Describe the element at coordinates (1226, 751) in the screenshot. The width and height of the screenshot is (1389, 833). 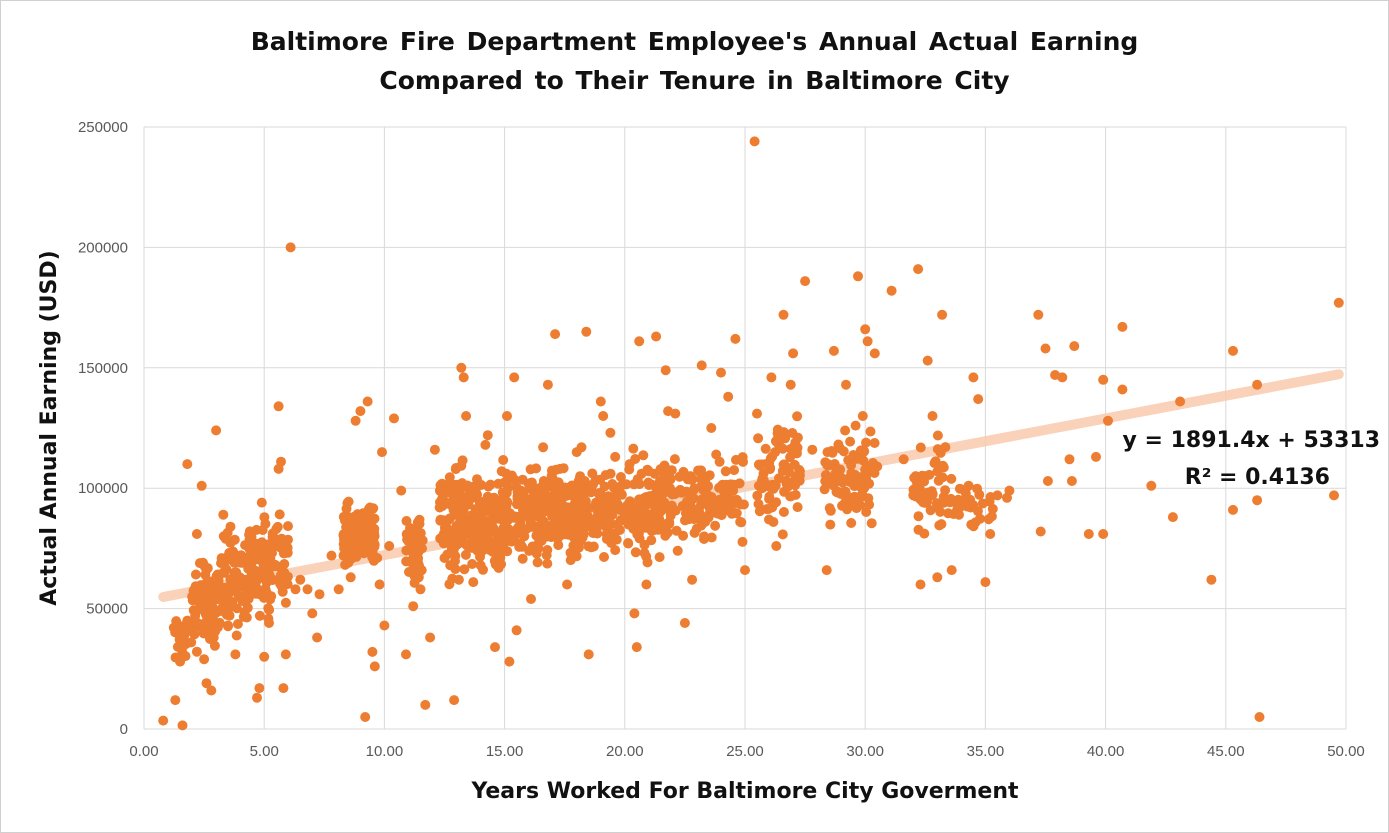
I see `x-tick-label: 45.00` at that location.